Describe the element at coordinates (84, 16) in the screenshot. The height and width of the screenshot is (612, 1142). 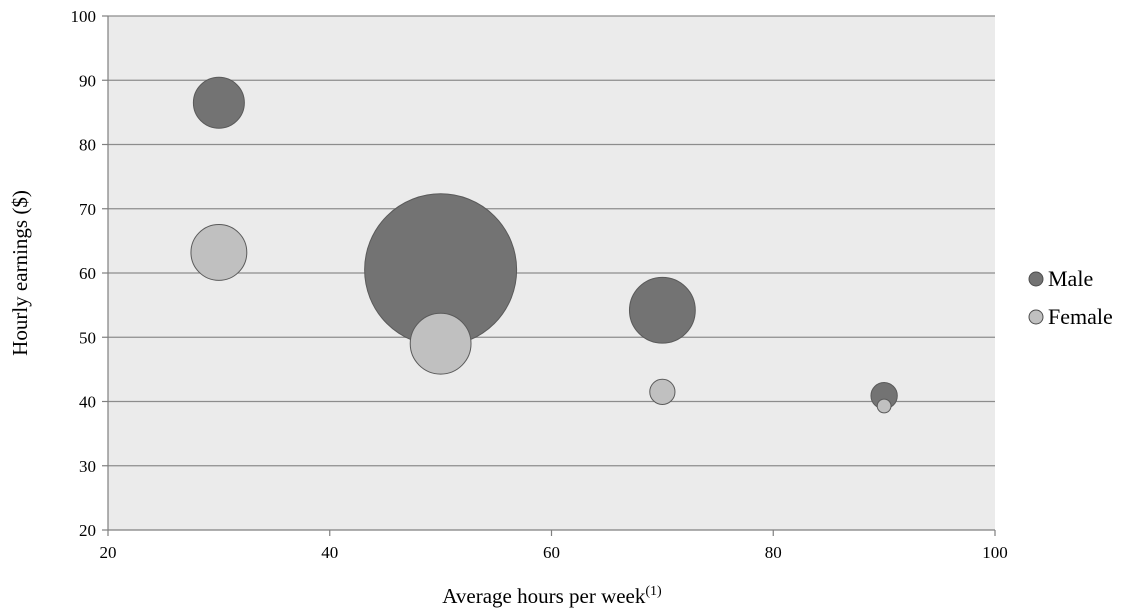
I see `y-tick-label: 100` at that location.